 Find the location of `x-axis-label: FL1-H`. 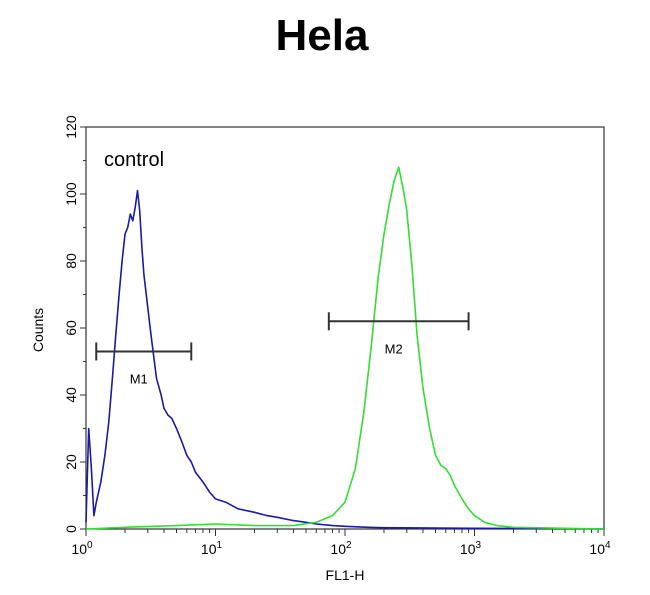

x-axis-label: FL1-H is located at coordinates (345, 575).